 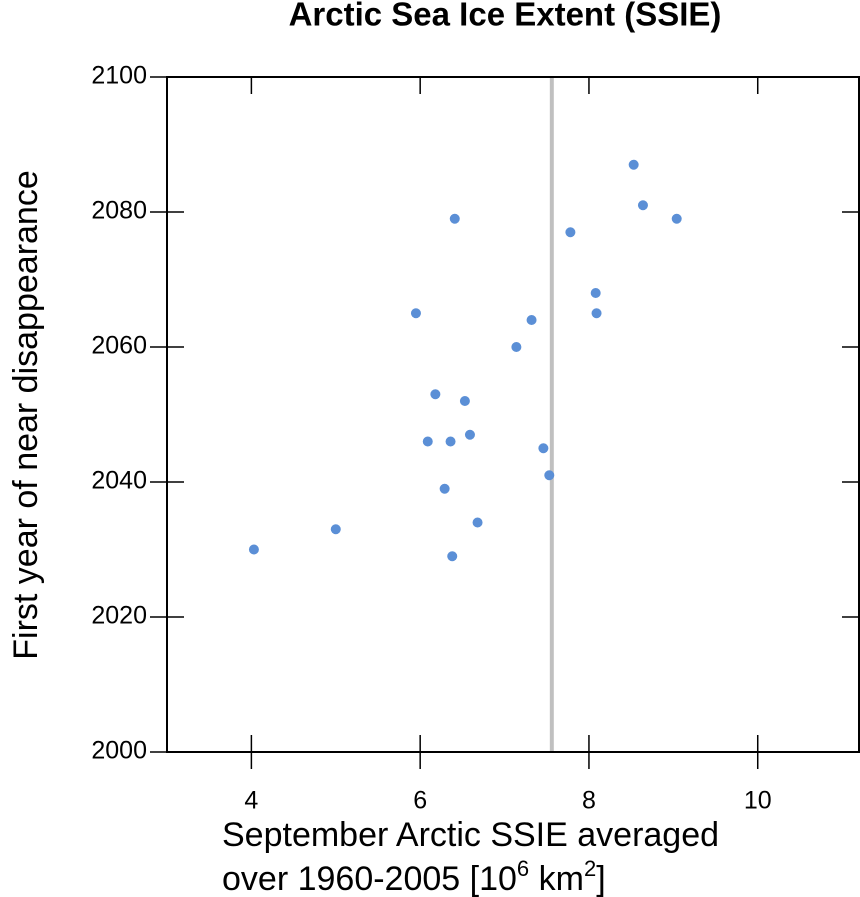 I want to click on y-tick-label: 2040, so click(x=119, y=481).